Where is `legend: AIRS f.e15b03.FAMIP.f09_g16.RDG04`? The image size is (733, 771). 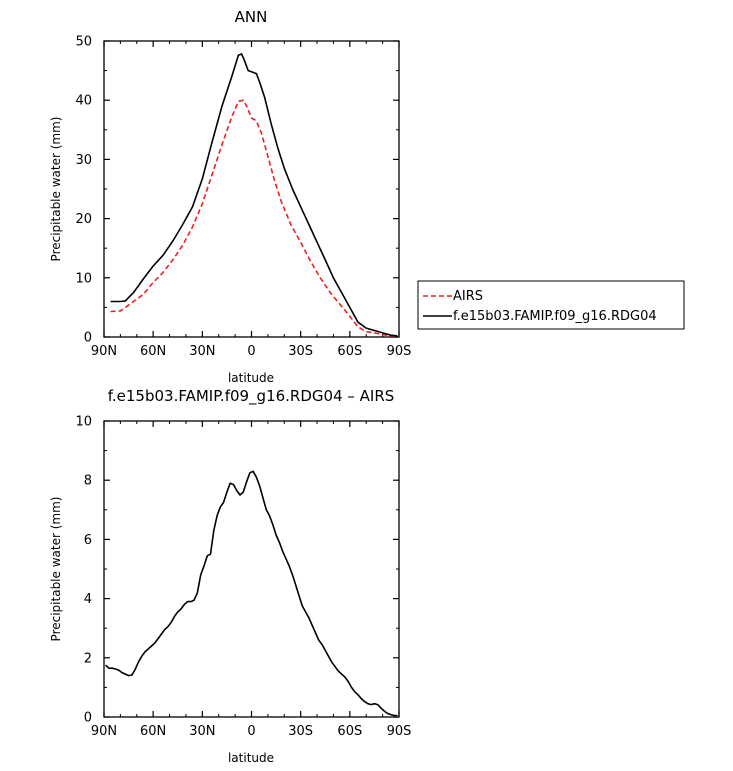 legend: AIRS f.e15b03.FAMIP.f09_g16.RDG04 is located at coordinates (551, 305).